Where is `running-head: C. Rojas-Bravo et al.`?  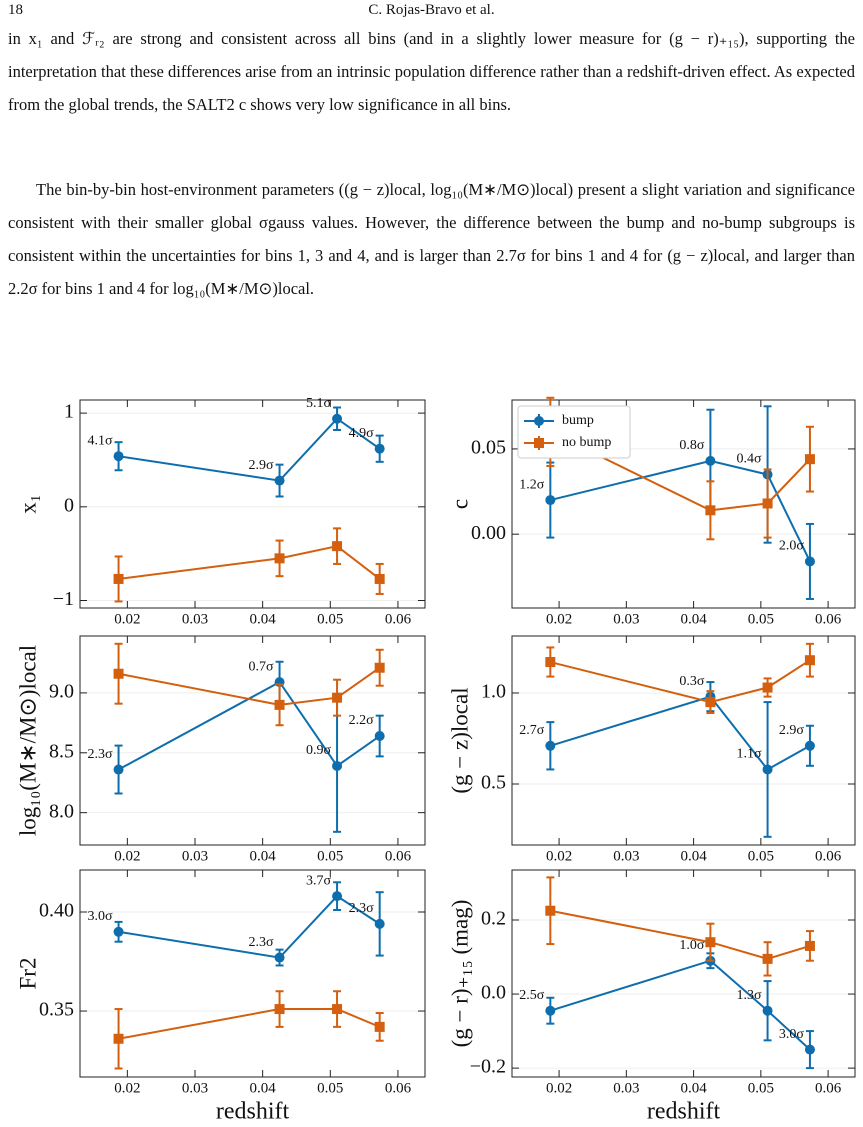 running-head: C. Rojas-Bravo et al. is located at coordinates (431, 10).